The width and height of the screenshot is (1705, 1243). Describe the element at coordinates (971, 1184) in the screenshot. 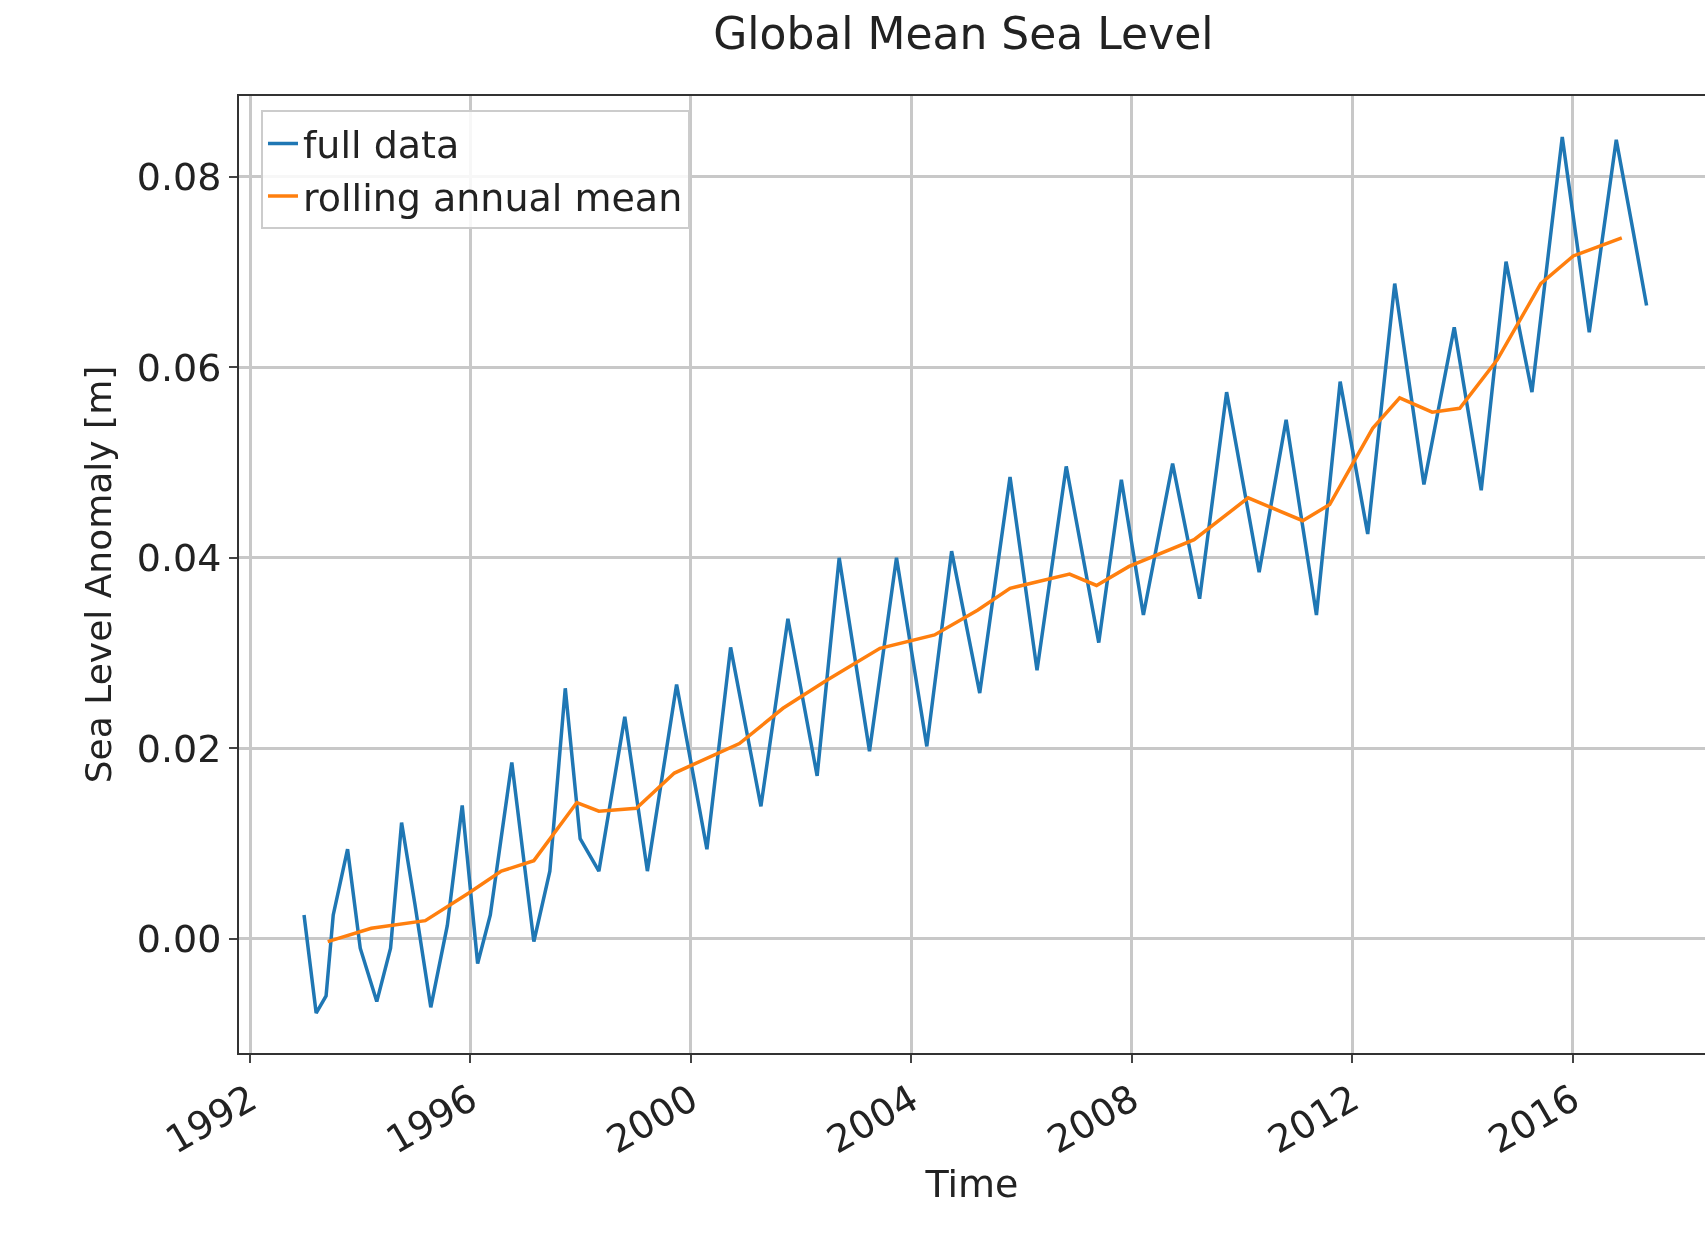

I see `x-axis-title: Time` at that location.